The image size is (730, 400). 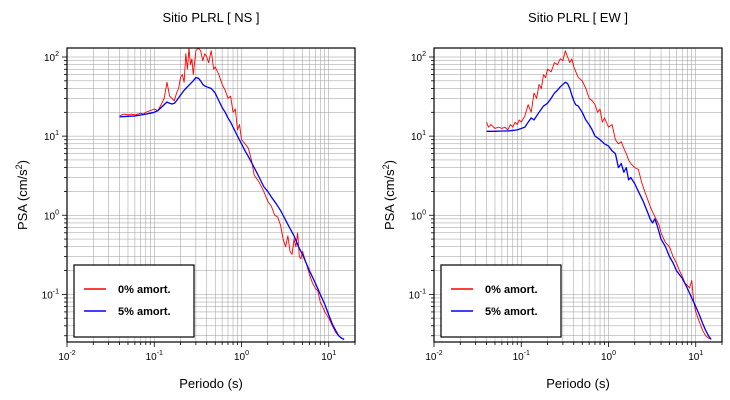 What do you see at coordinates (210, 17) in the screenshot?
I see `chart-title: Sitio PLRL [ NS ]` at bounding box center [210, 17].